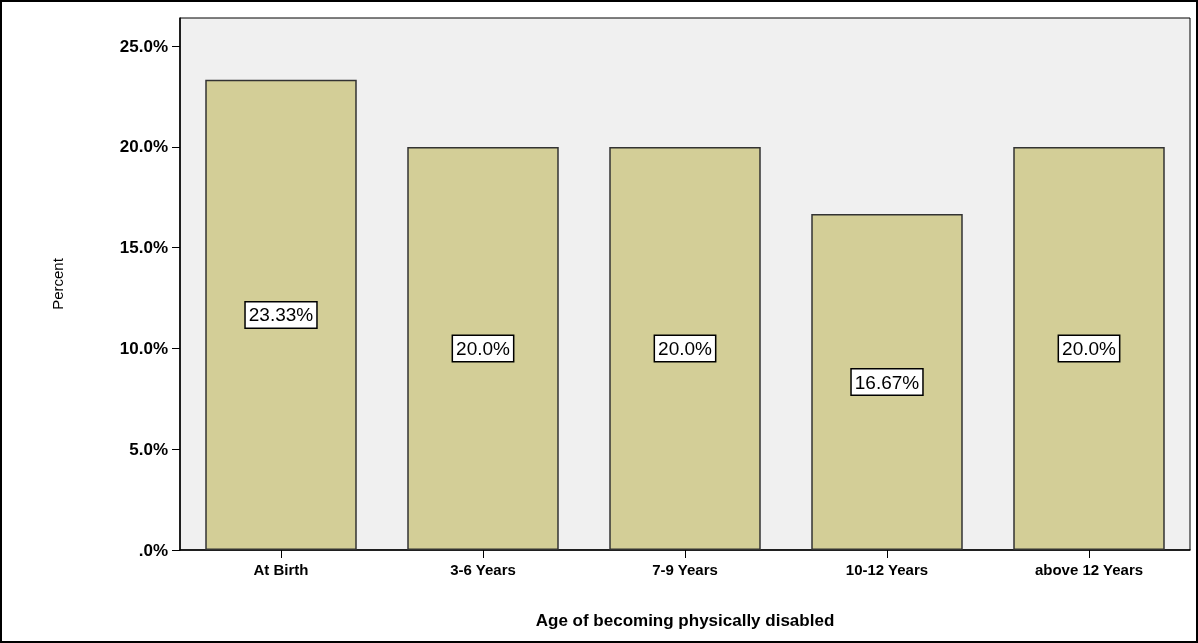  Describe the element at coordinates (143, 147) in the screenshot. I see `y-tick-label: 20.0%` at that location.